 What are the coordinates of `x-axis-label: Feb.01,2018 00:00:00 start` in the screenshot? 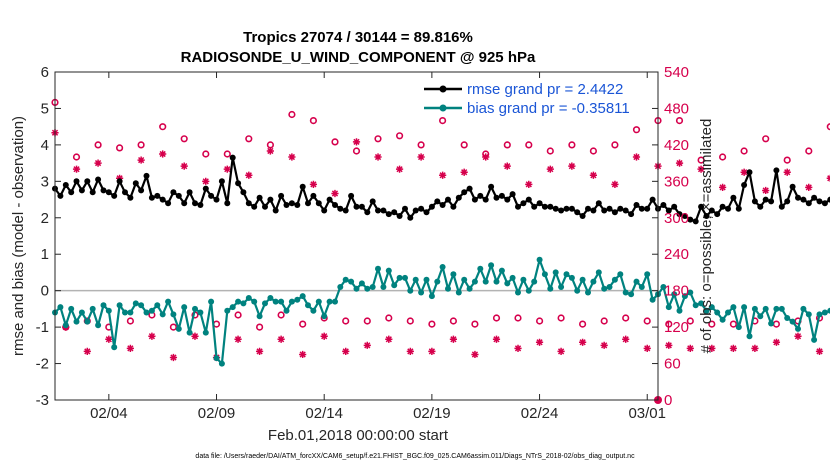 It's located at (358, 435).